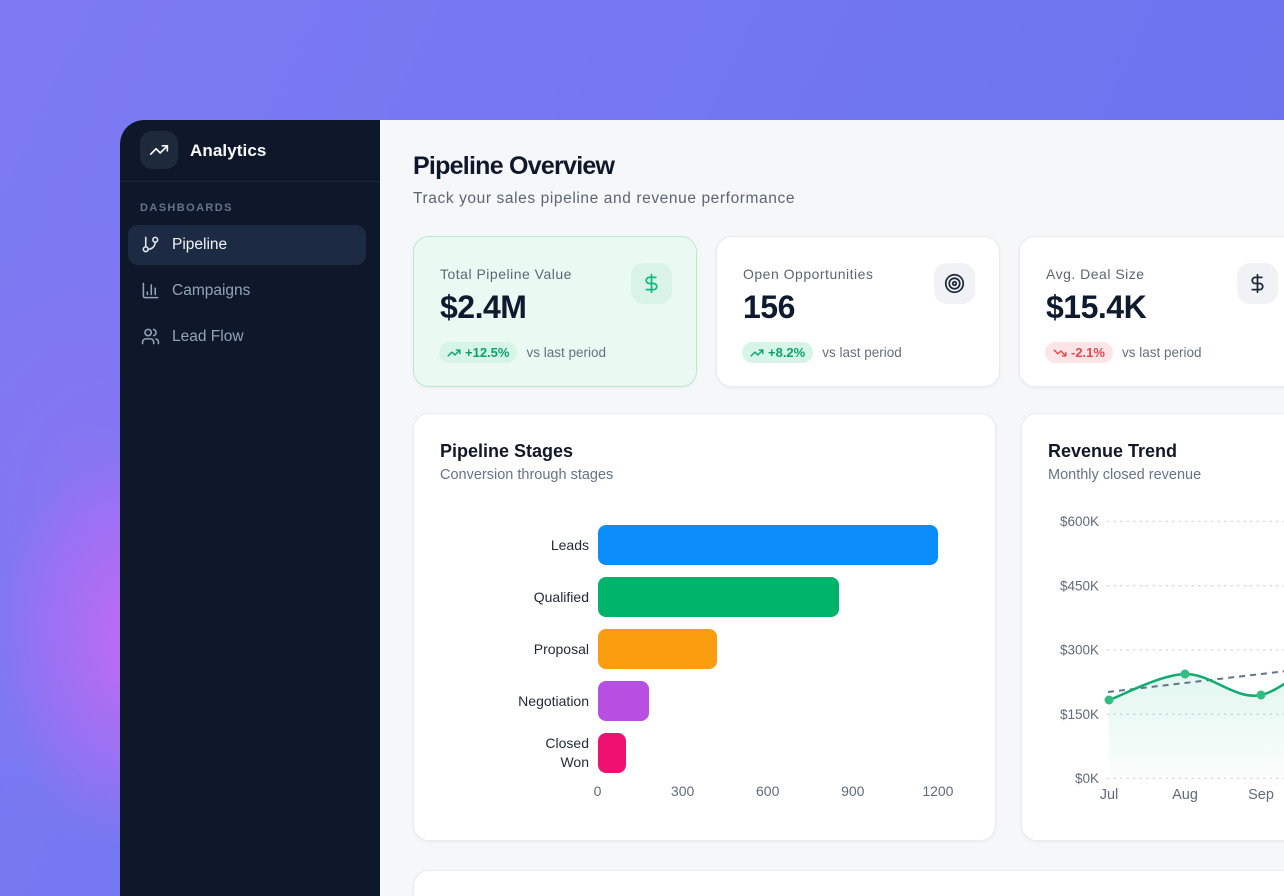  Describe the element at coordinates (1079, 650) in the screenshot. I see `svg-text: $300K` at that location.